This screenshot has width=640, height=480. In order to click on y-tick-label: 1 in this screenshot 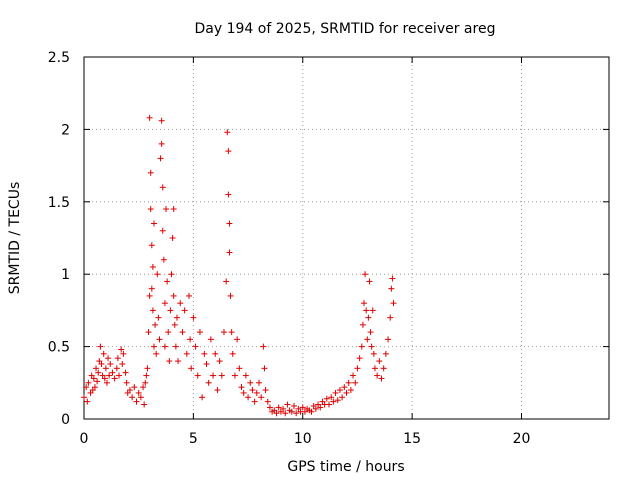, I will do `click(65, 275)`.